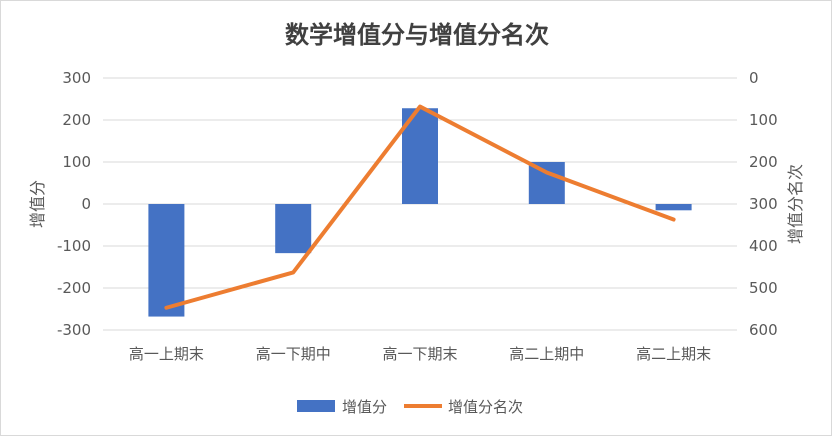 Image resolution: width=832 pixels, height=437 pixels. What do you see at coordinates (546, 354) in the screenshot?
I see `category-label: 高二上期中` at bounding box center [546, 354].